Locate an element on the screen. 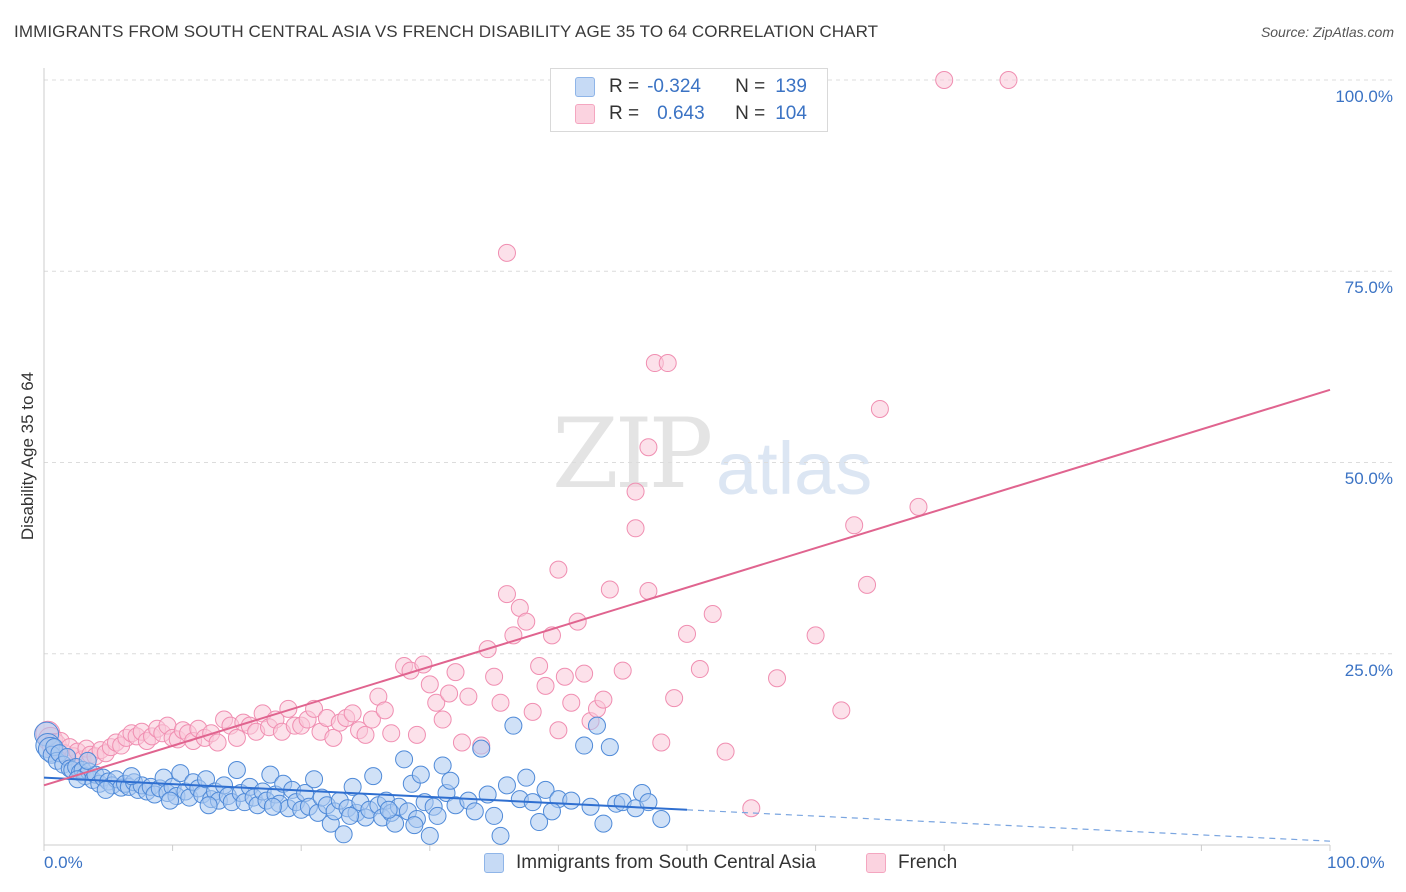 This screenshot has width=1406, height=892. series-swatch-pink is located at coordinates (876, 863).